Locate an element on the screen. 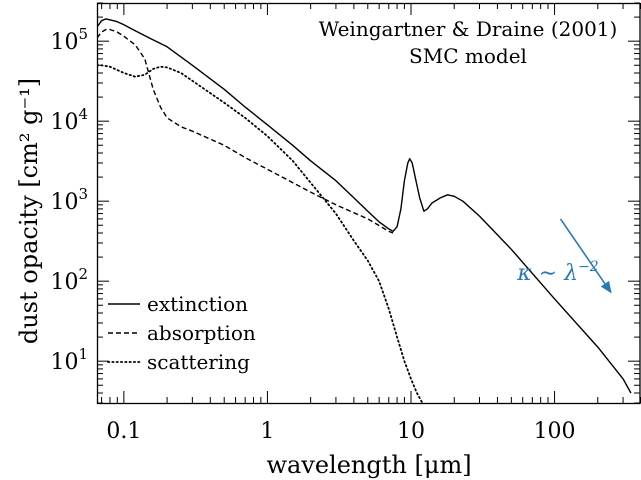 This screenshot has width=641, height=480. y-tick-label: 10¹ is located at coordinates (69, 360).